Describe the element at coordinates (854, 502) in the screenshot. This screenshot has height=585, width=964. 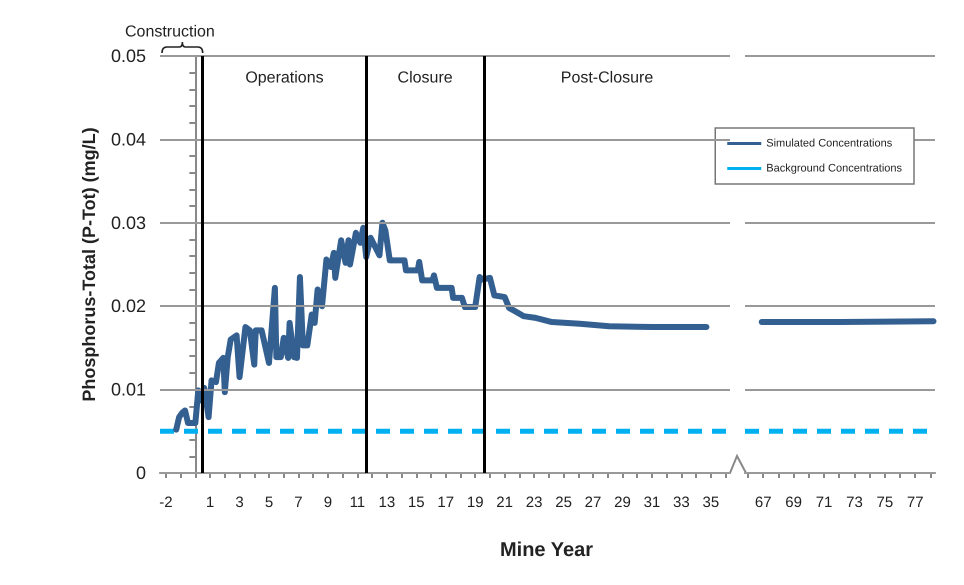
I see `x-tick-label: 73` at that location.